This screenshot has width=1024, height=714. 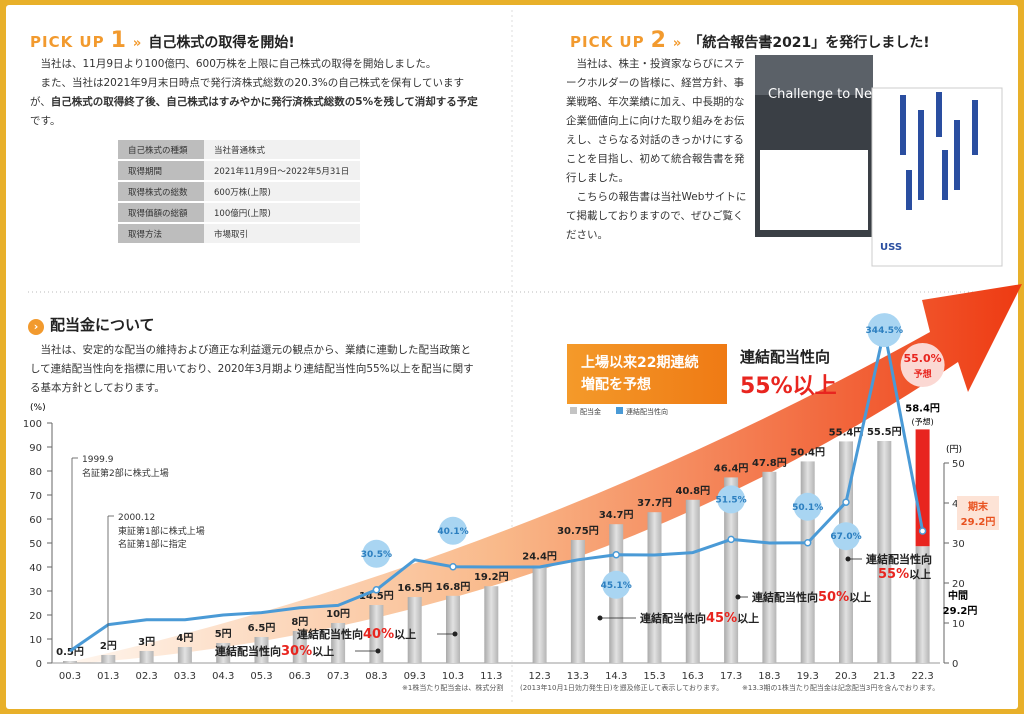 I want to click on policy-value: 55%以上, so click(x=788, y=386).